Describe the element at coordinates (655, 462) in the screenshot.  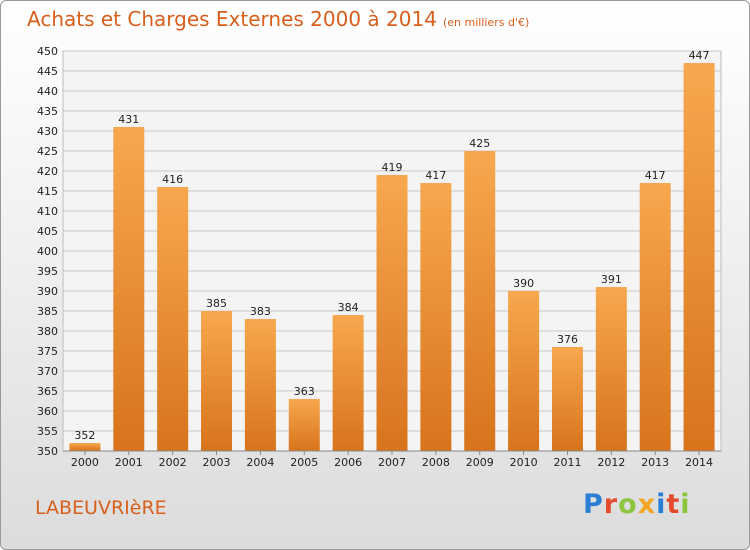
I see `x-tick-label: 2013` at that location.